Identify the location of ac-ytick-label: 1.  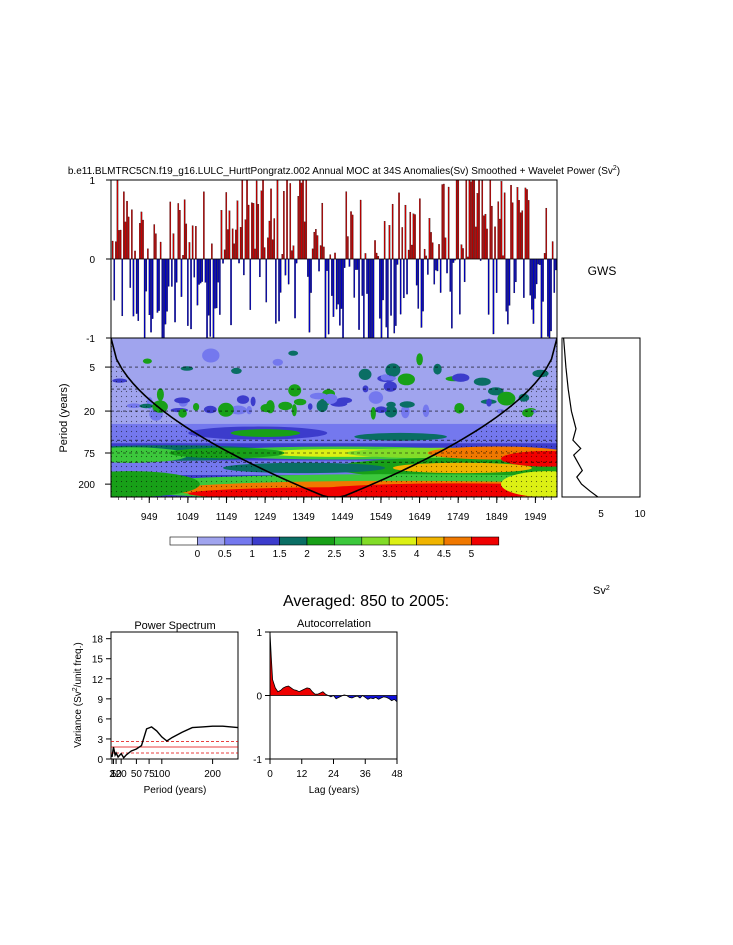
(259, 633).